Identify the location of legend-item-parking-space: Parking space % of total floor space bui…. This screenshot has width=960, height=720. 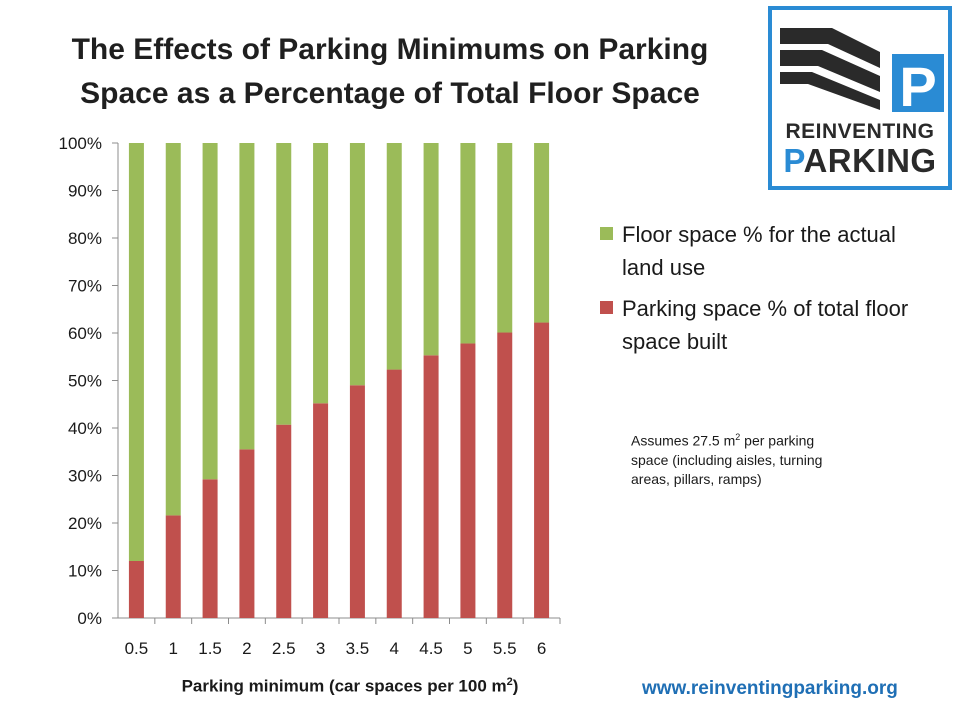
(760, 325).